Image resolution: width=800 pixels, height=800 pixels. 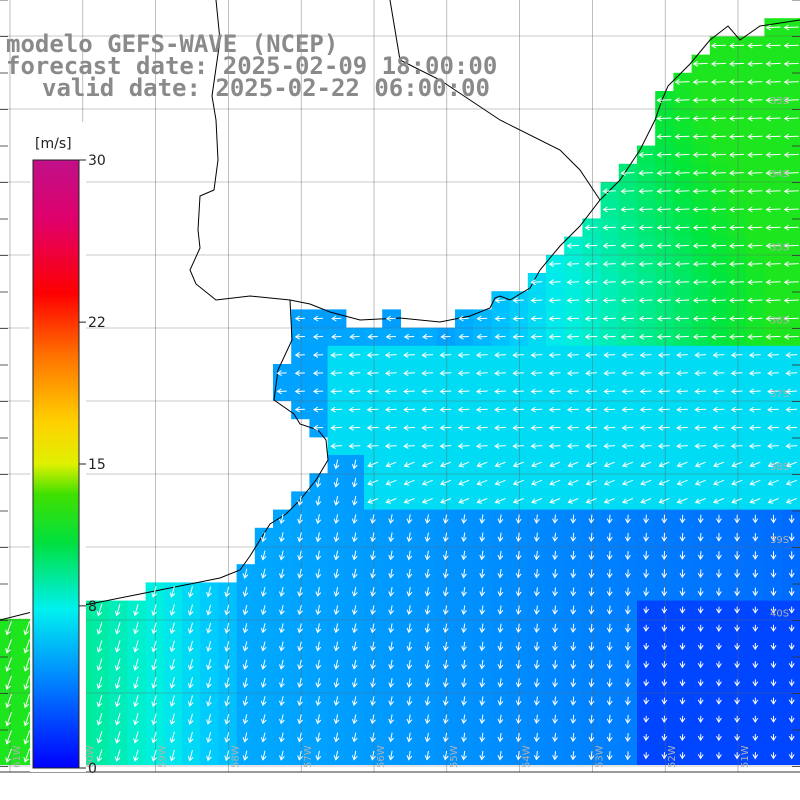 I want to click on longitude-label: 55W, so click(x=454, y=756).